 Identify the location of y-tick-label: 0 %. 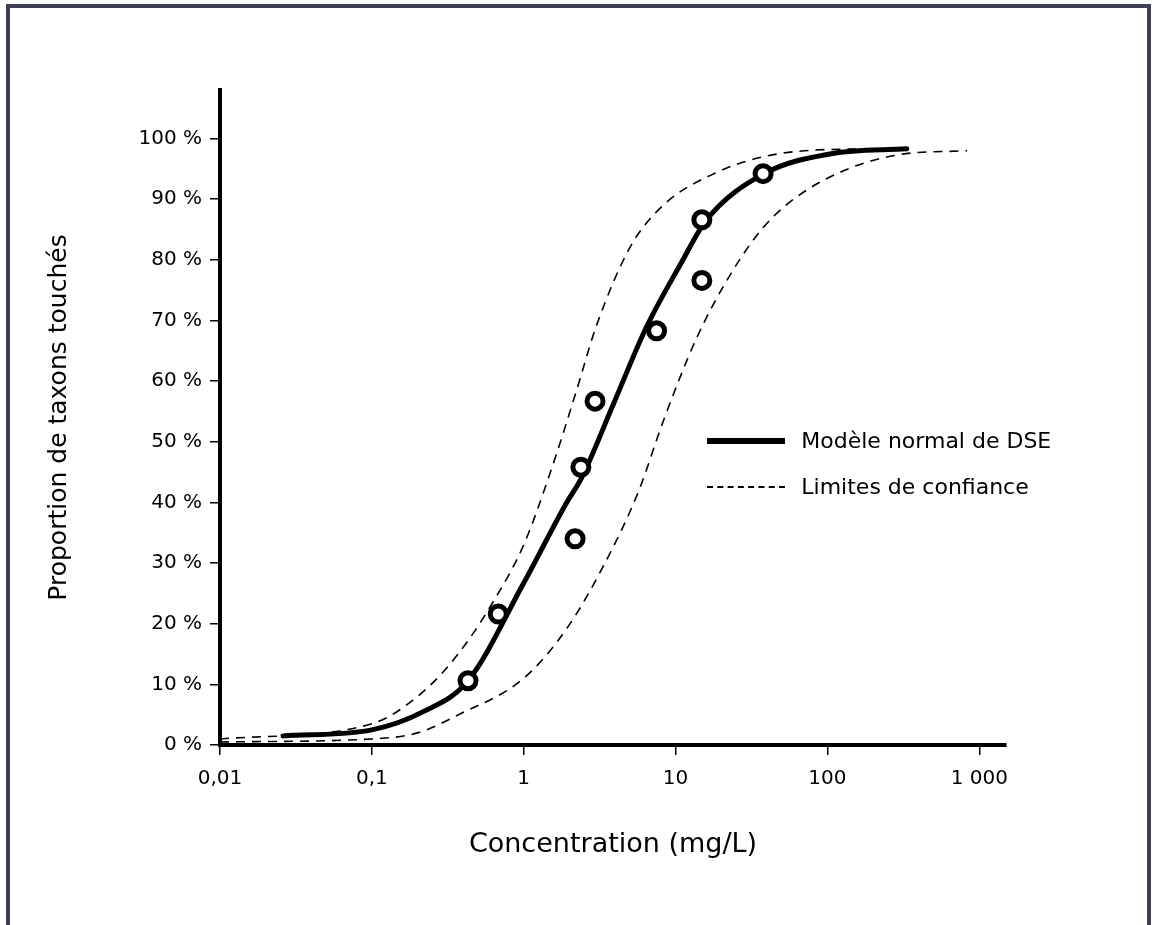
(182, 743).